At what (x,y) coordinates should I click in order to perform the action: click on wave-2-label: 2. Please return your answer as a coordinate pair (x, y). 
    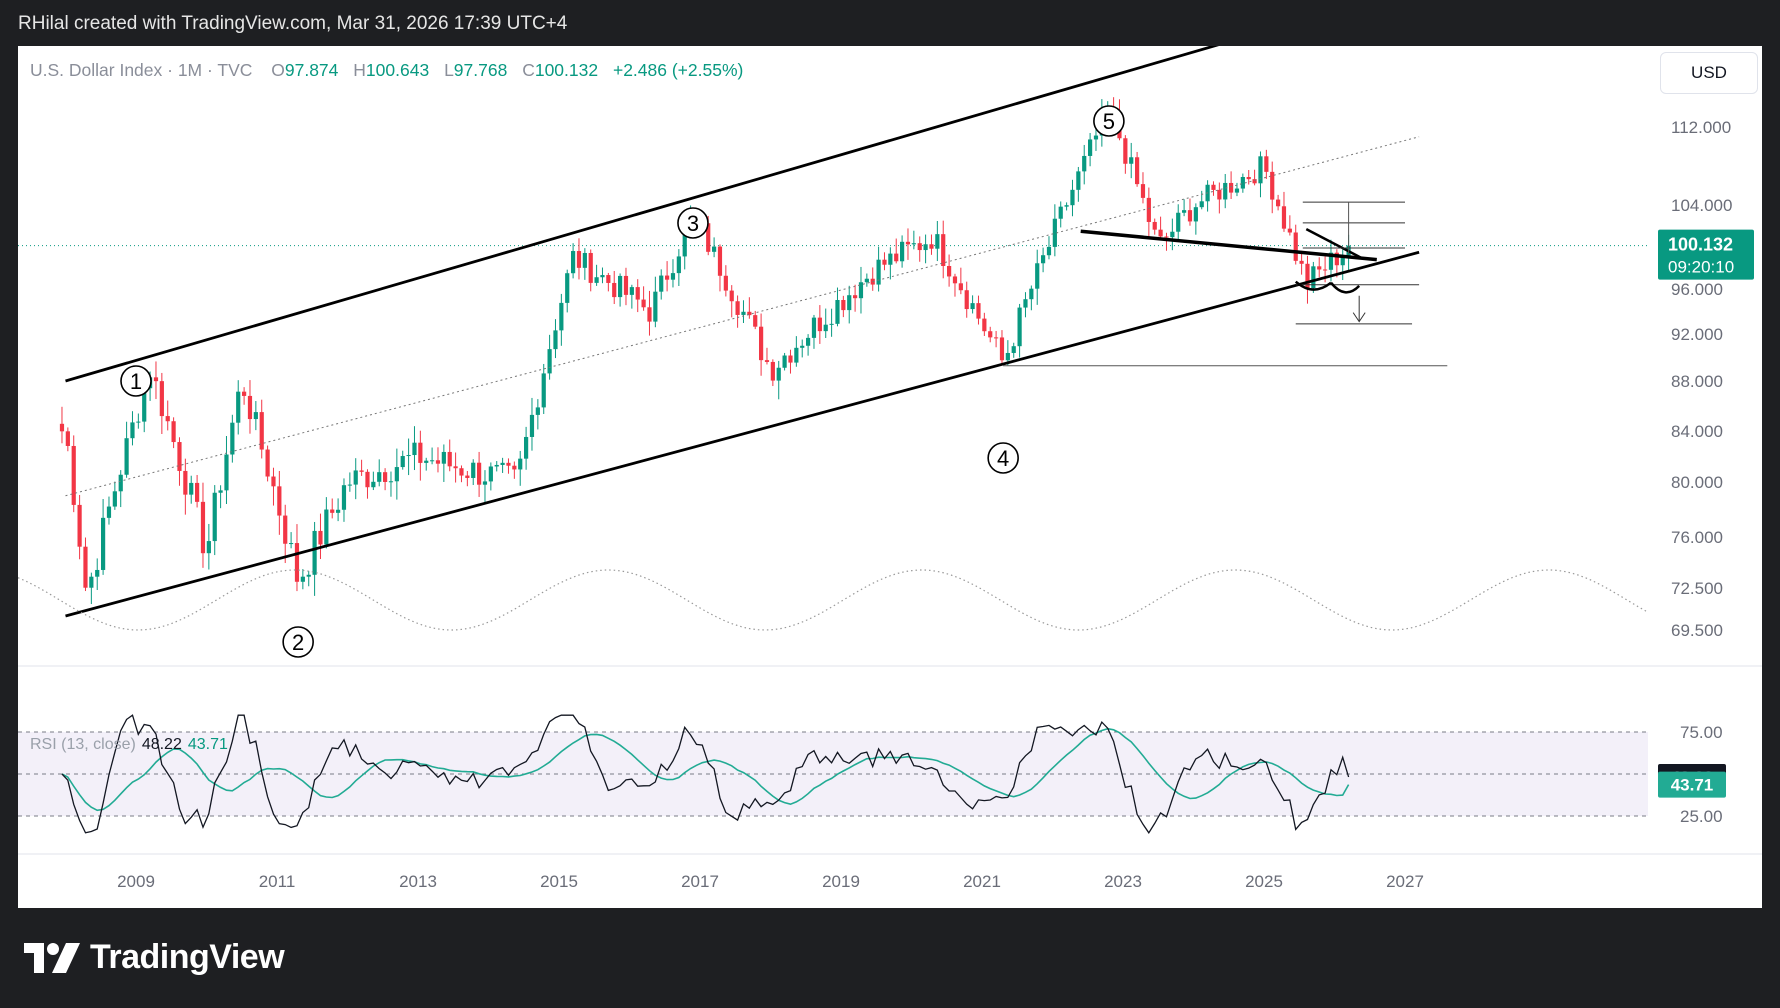
    Looking at the image, I should click on (298, 642).